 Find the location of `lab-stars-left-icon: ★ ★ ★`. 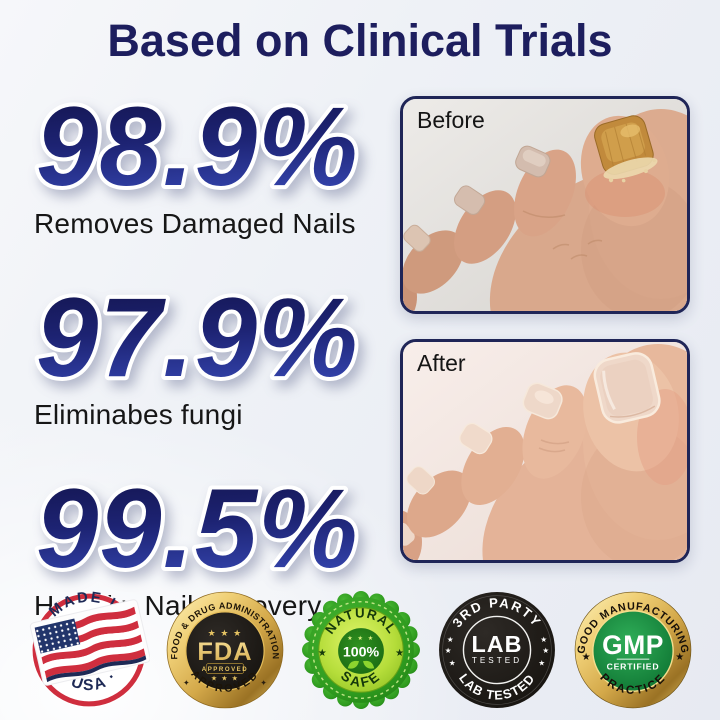

lab-stars-left-icon: ★ ★ ★ is located at coordinates (450, 651).